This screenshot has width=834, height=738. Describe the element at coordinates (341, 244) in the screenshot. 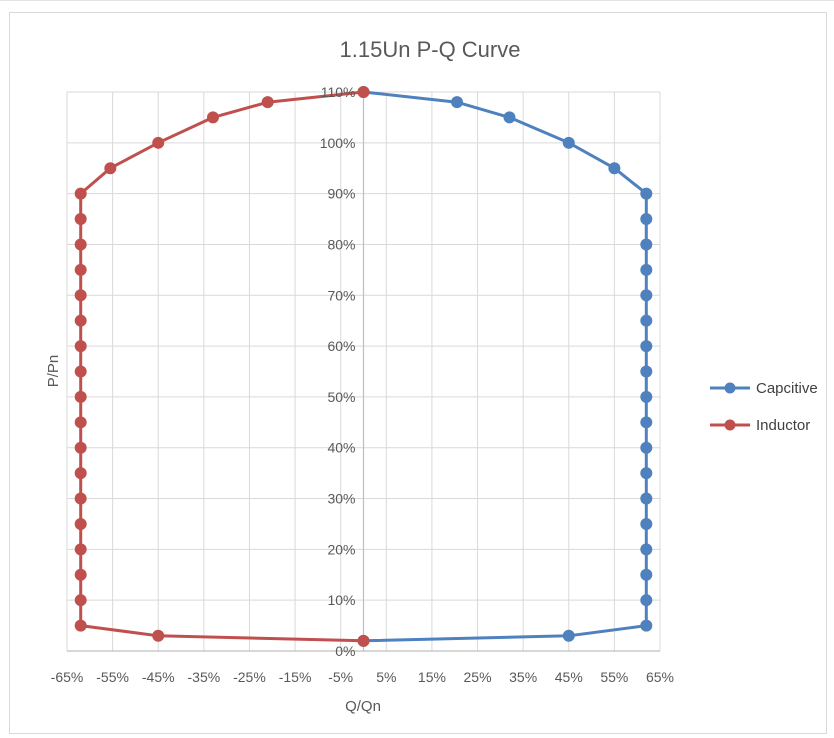

I see `y-tick-label: 80%` at that location.